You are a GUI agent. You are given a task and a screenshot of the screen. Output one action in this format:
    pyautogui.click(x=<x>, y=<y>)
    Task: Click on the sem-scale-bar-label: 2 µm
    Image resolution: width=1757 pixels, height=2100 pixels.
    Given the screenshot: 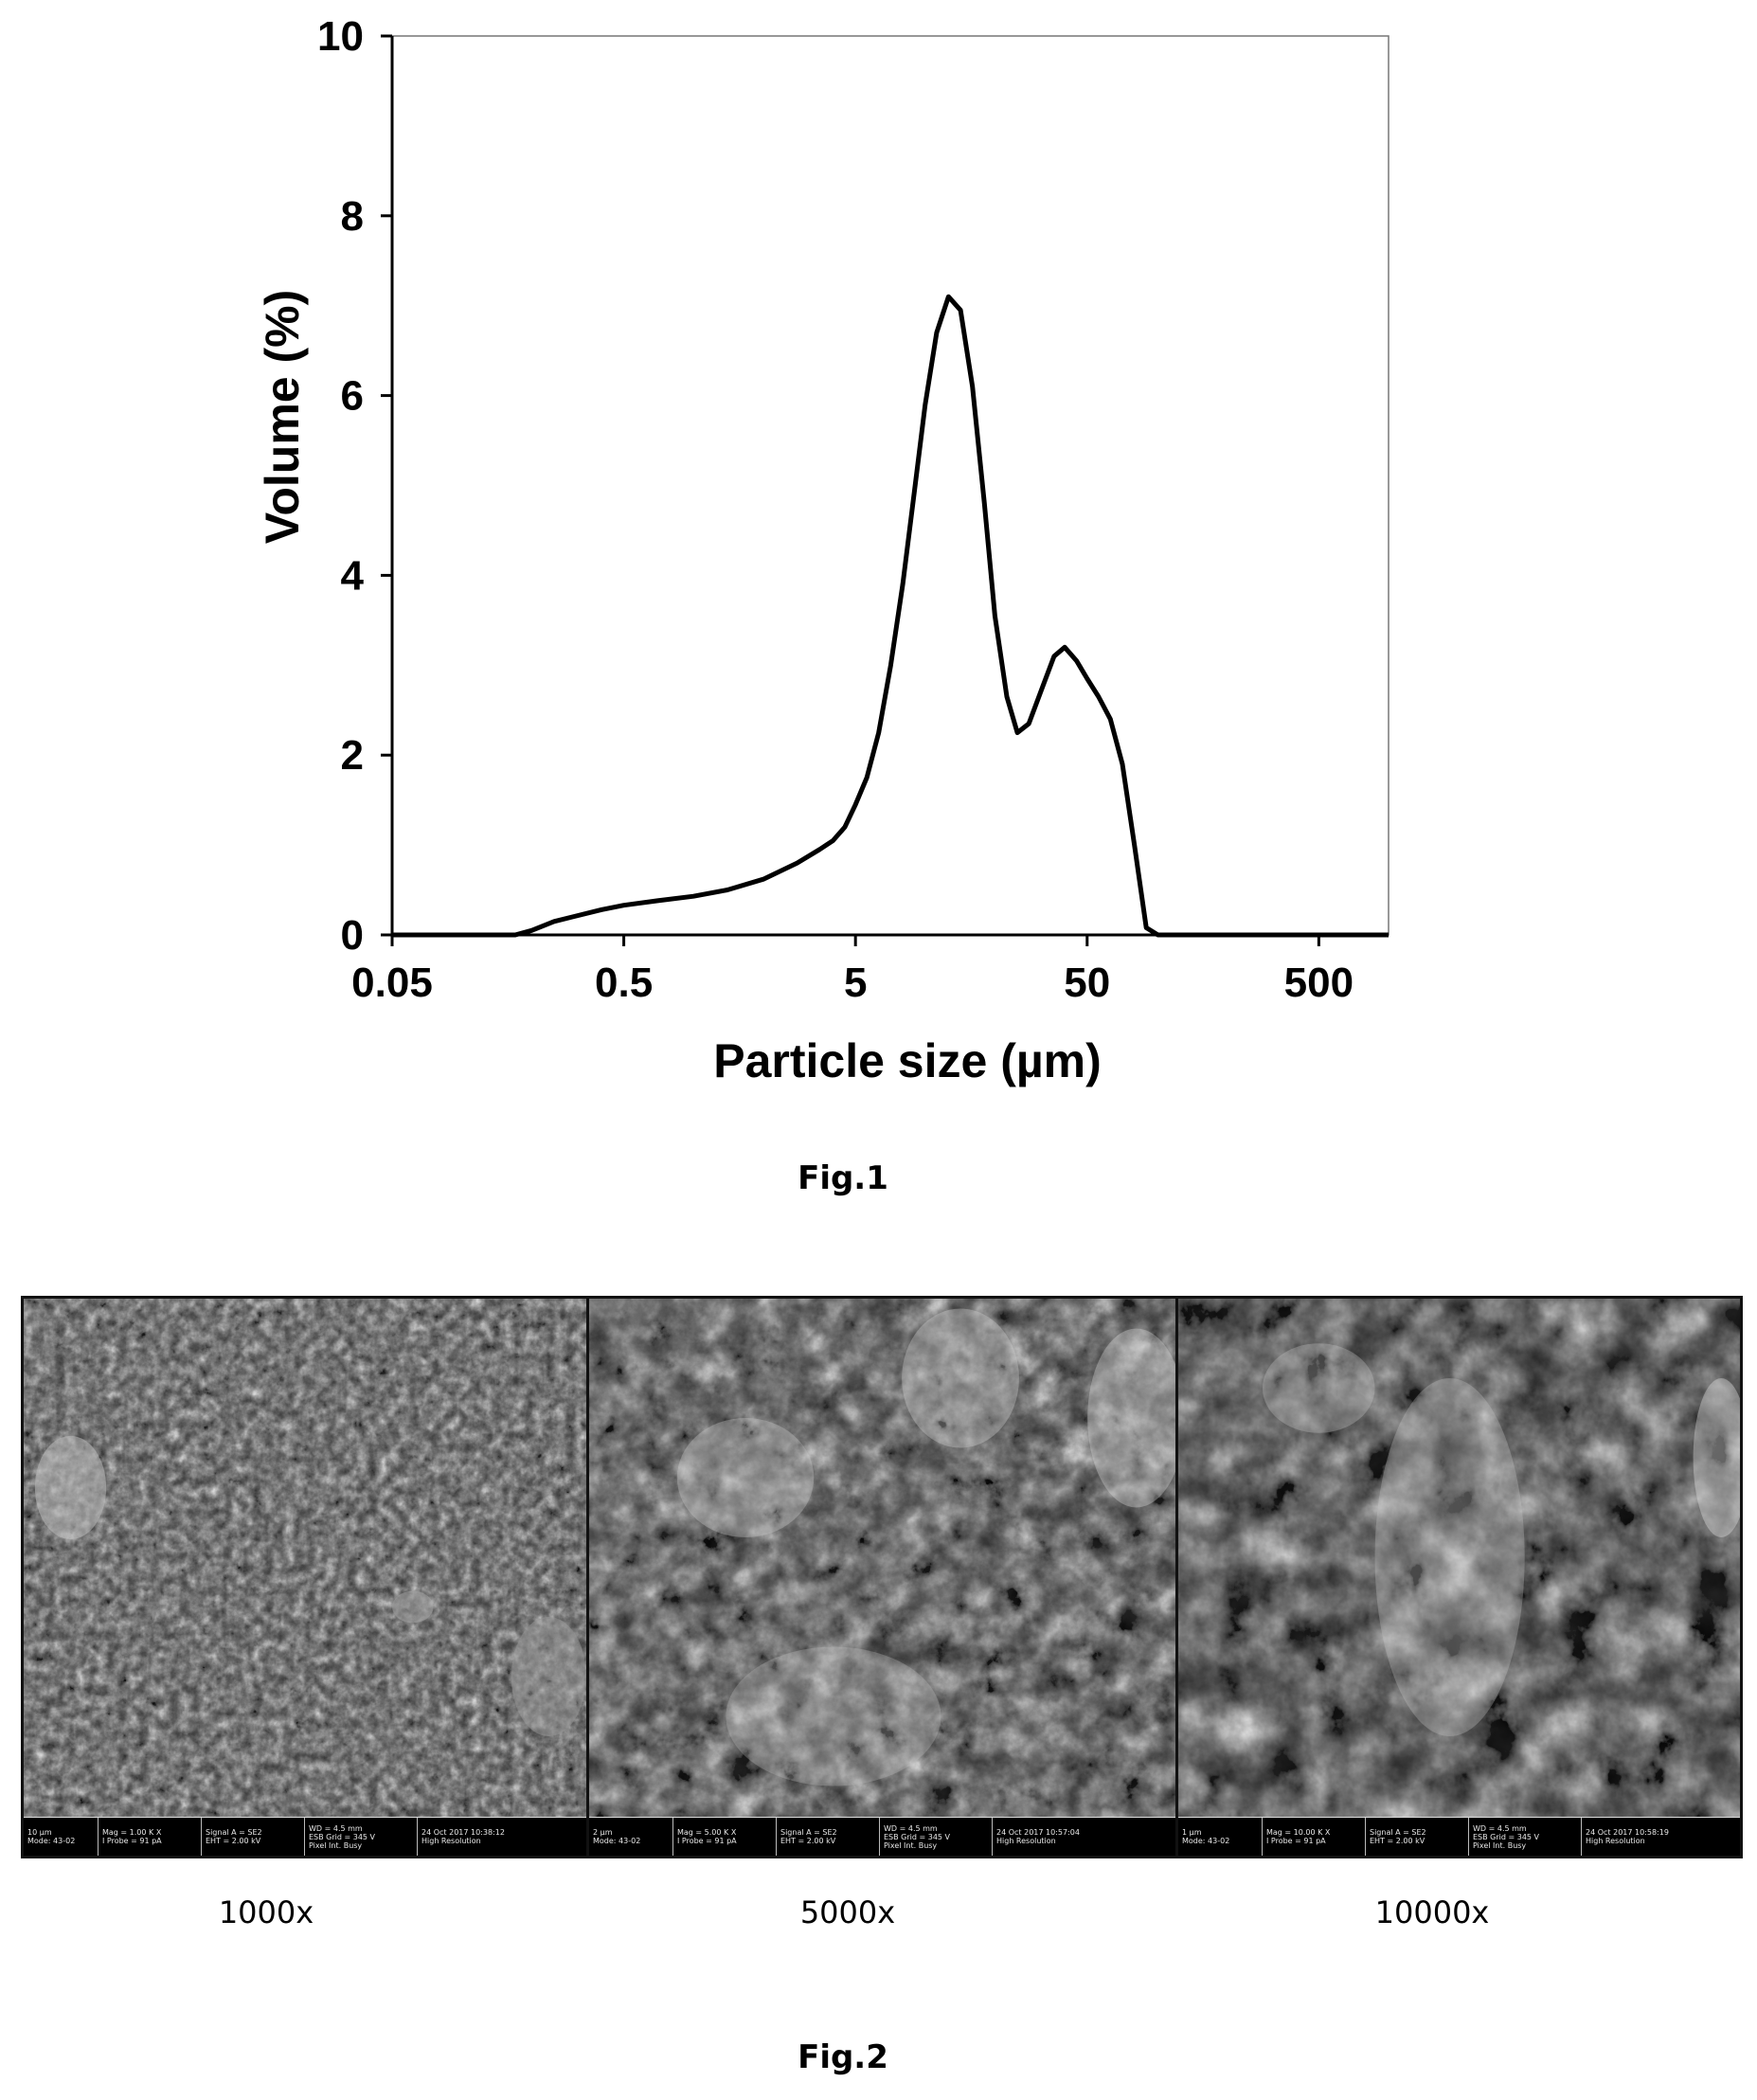 What is the action you would take?
    pyautogui.click(x=603, y=1832)
    